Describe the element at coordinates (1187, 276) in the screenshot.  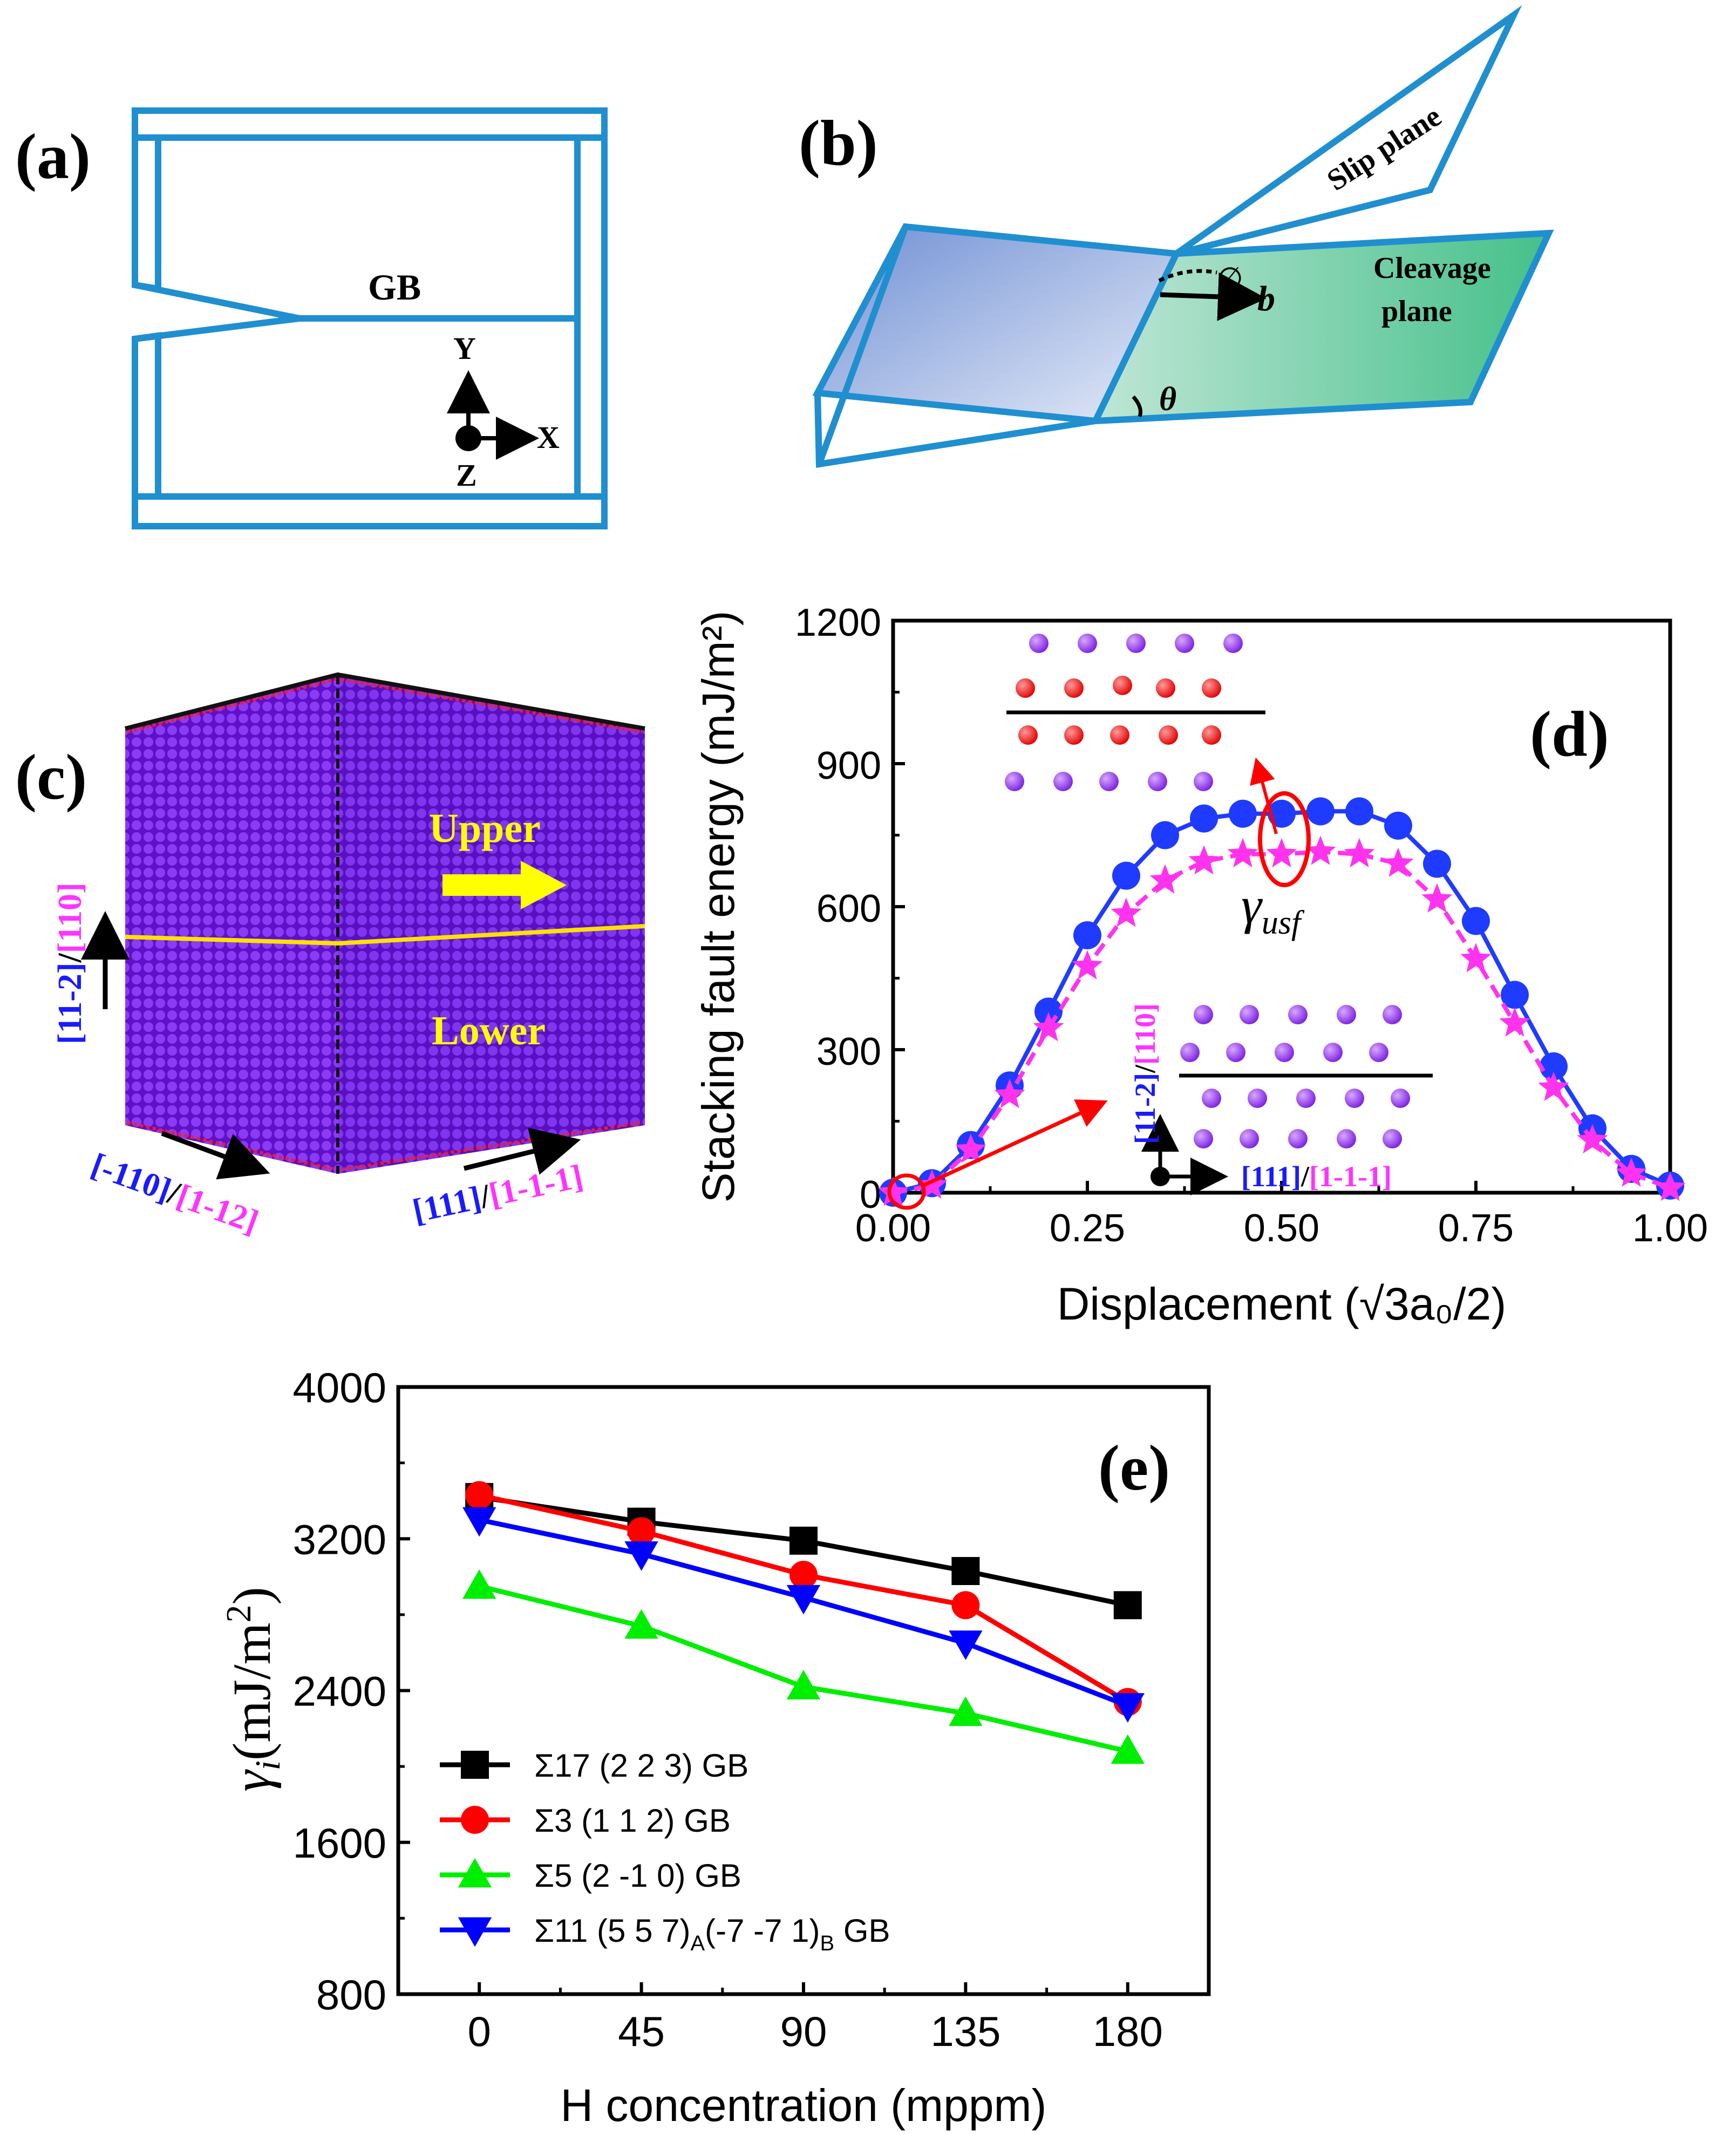
I see `phi-angle-arc` at that location.